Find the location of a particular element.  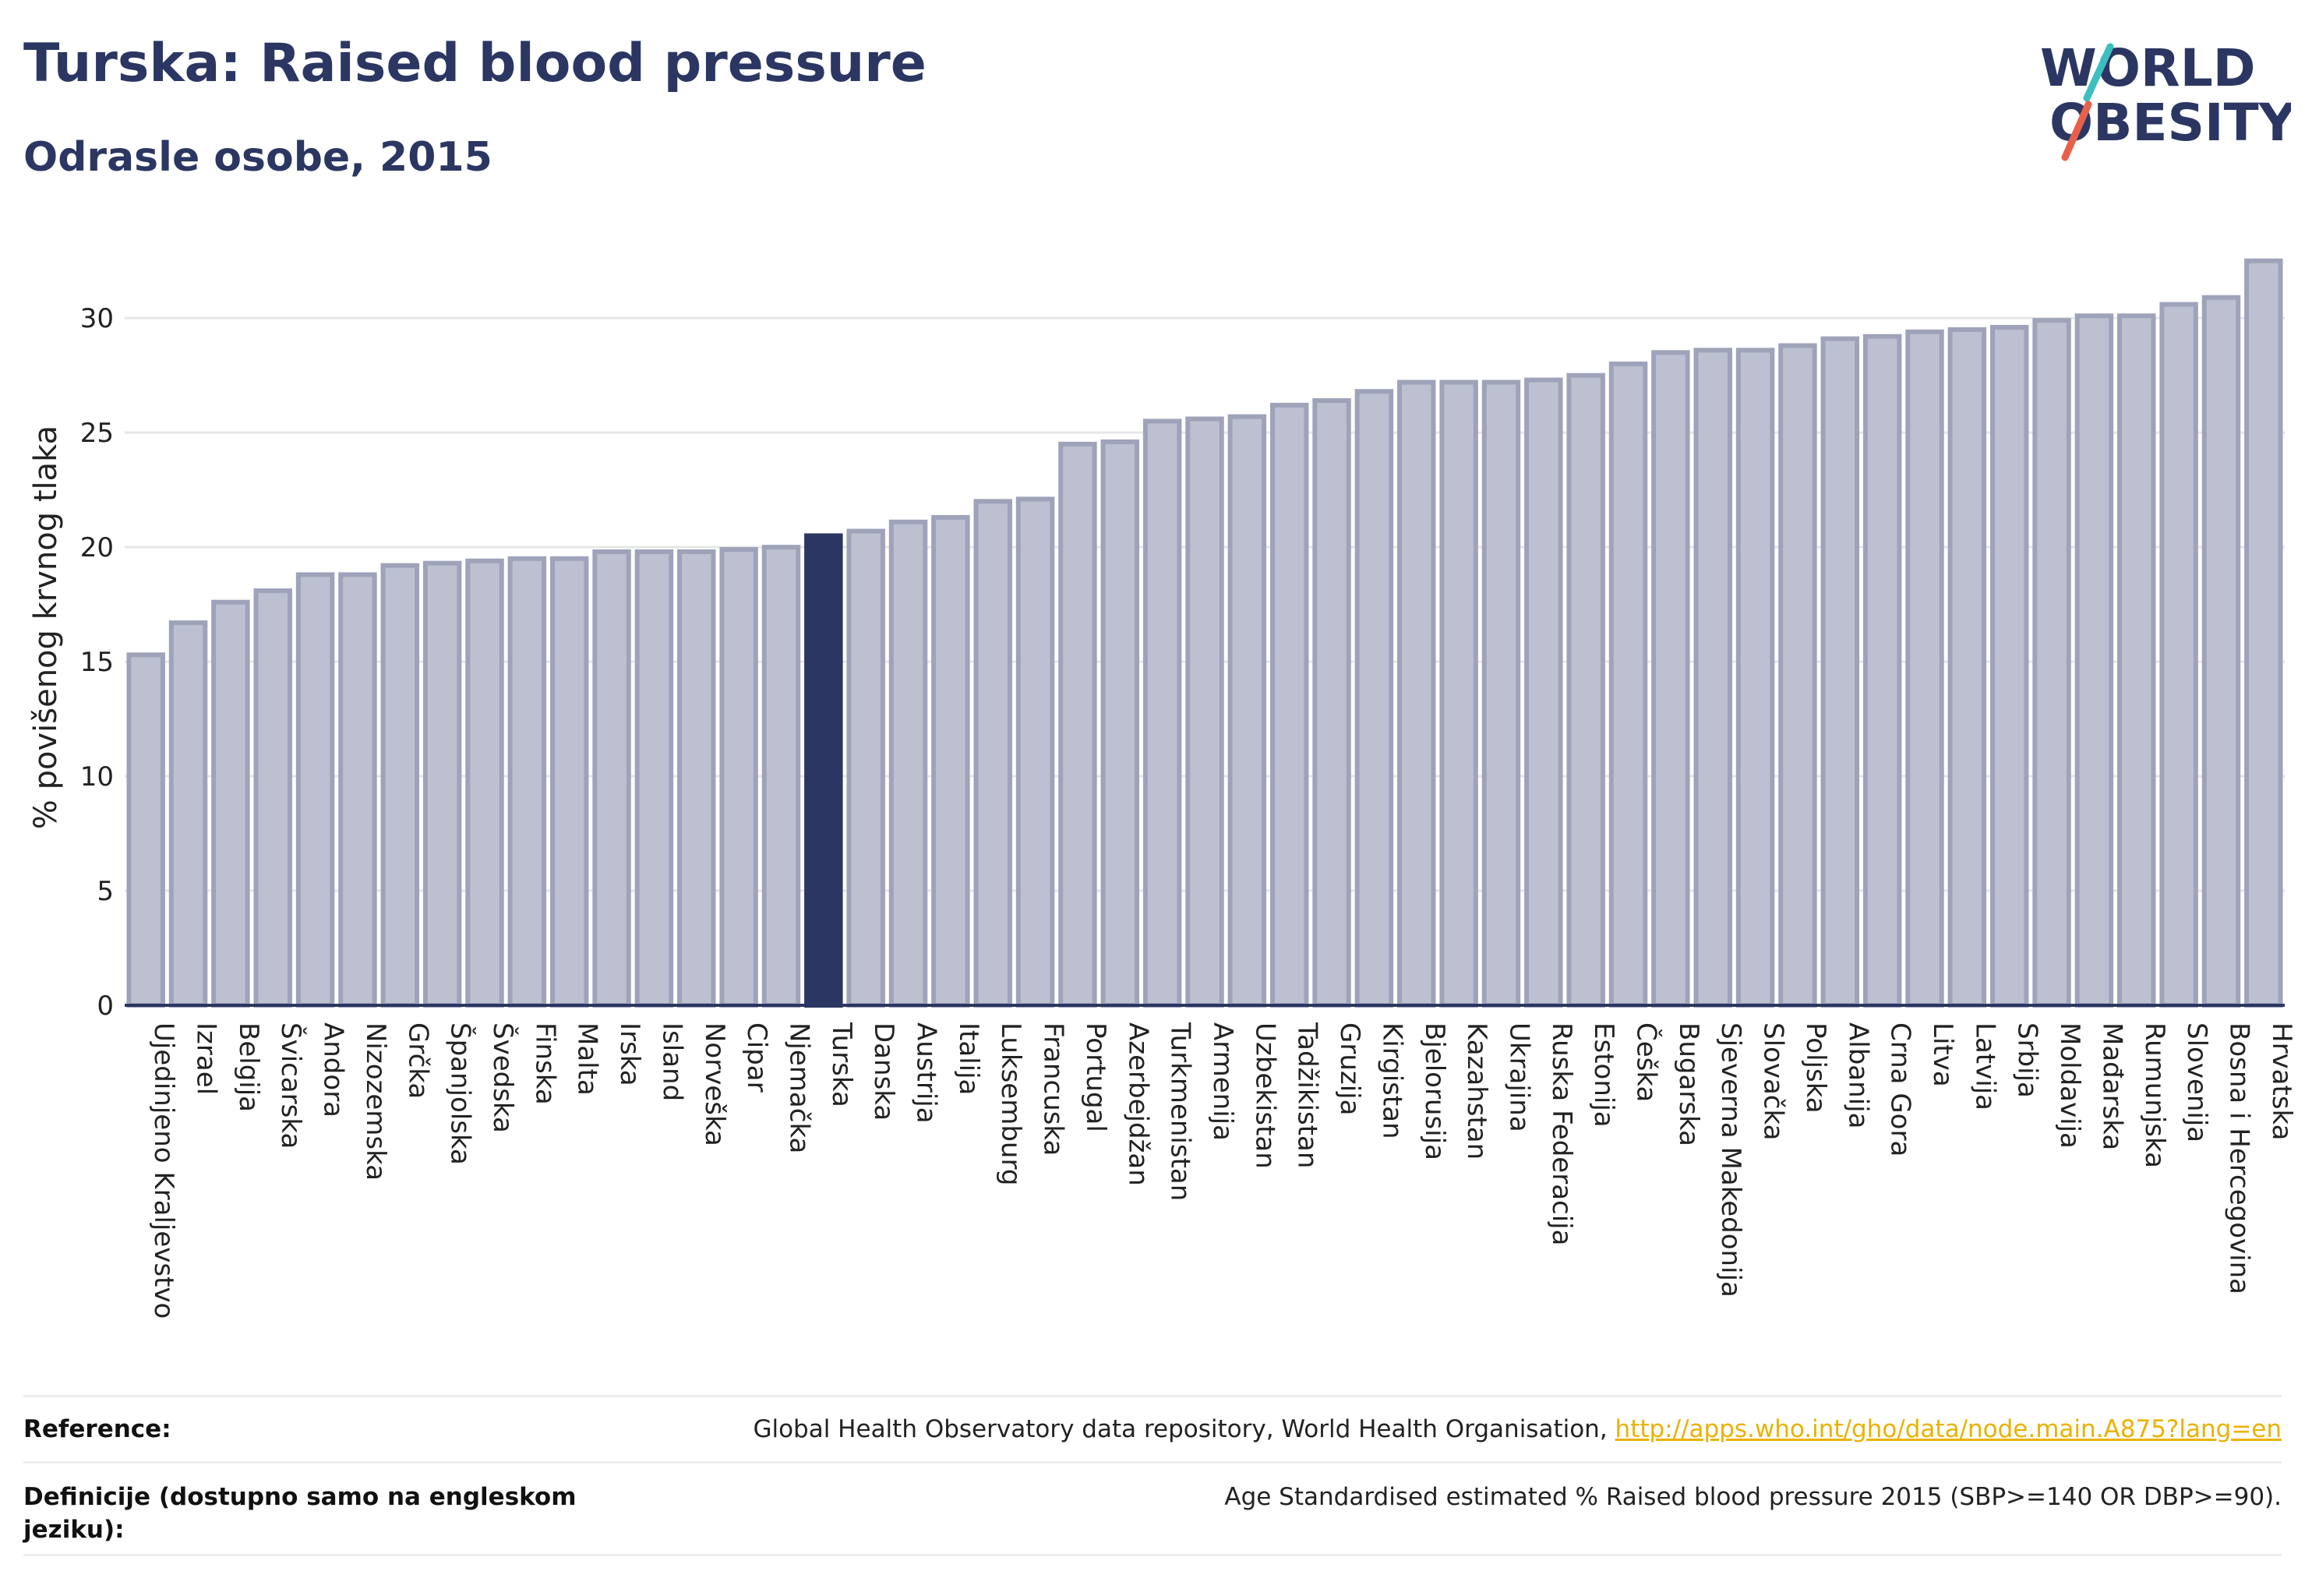

x-tick-label: Norveška is located at coordinates (714, 1084).